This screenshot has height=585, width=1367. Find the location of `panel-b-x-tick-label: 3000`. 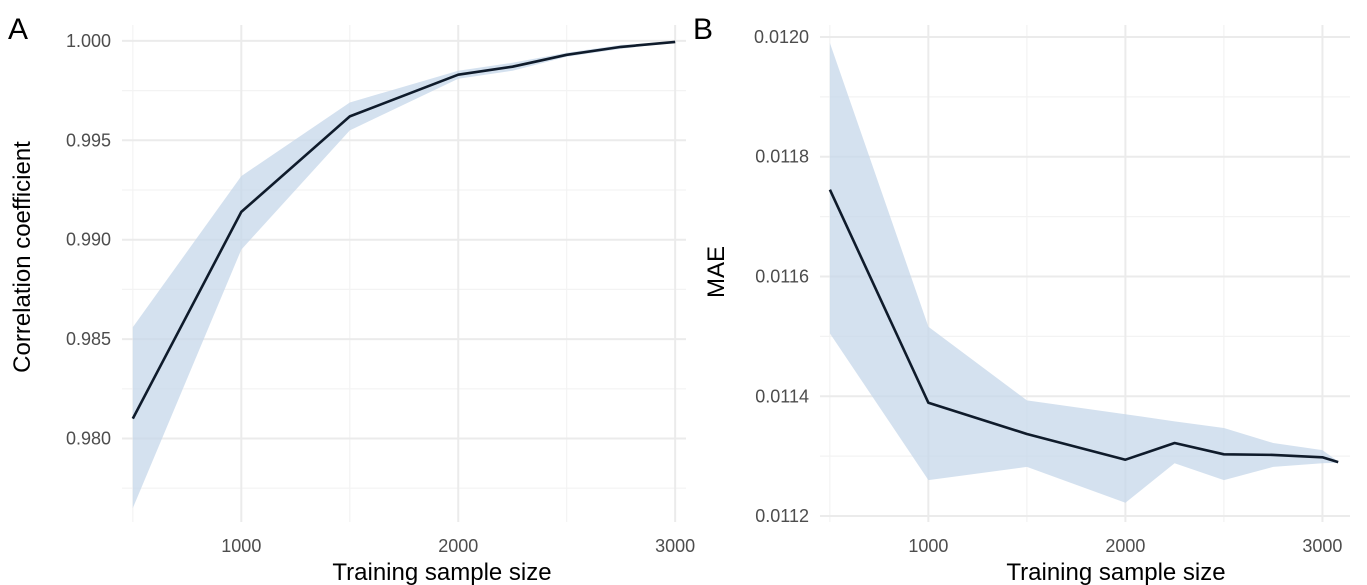

panel-b-x-tick-label: 3000 is located at coordinates (1322, 546).